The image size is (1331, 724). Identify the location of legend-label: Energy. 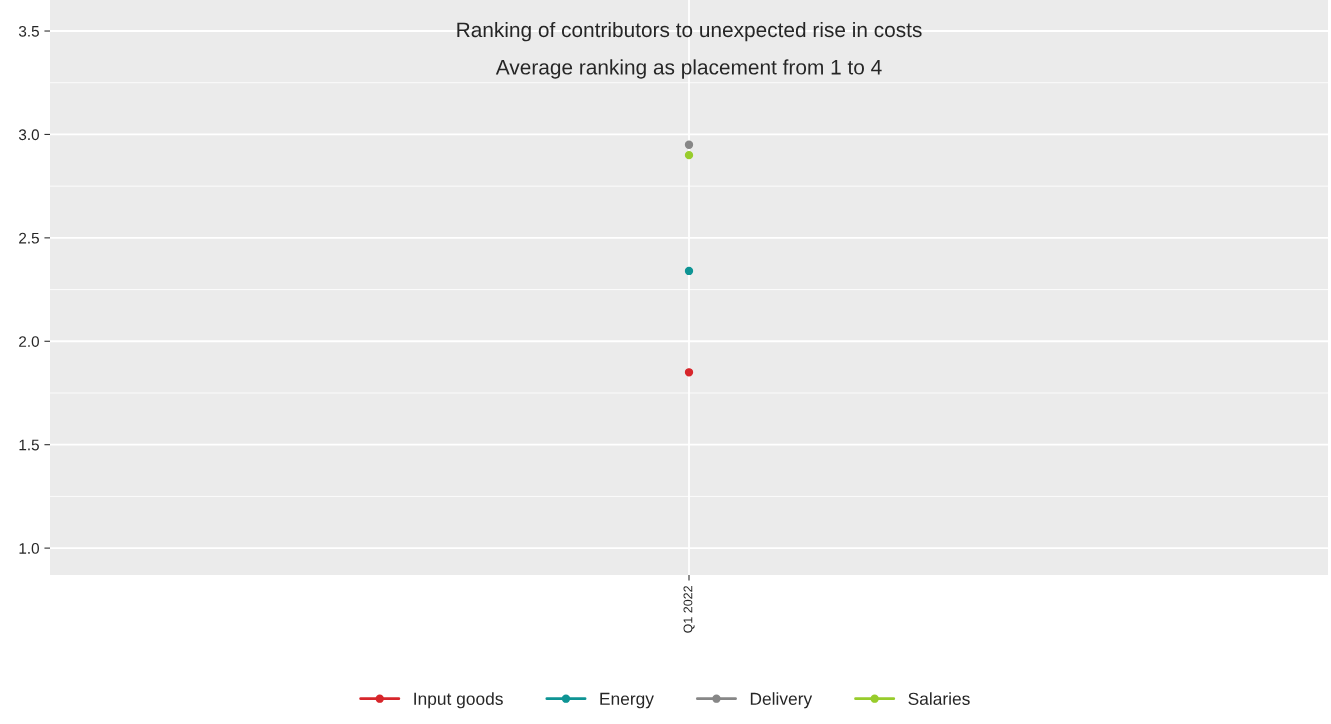
(627, 700).